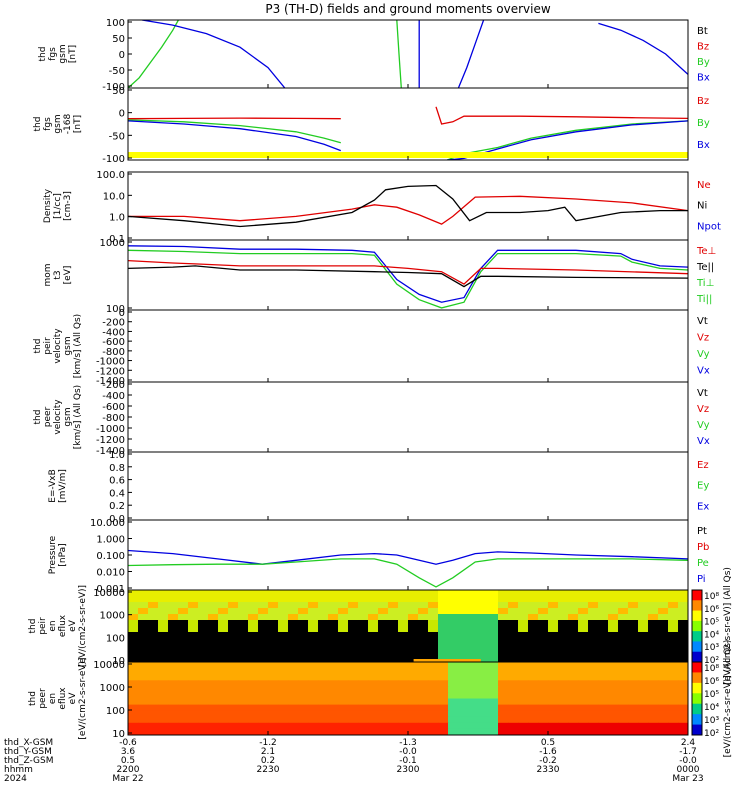 The width and height of the screenshot is (750, 804). Describe the element at coordinates (113, 332) in the screenshot. I see `y-tick-label: -400` at that location.